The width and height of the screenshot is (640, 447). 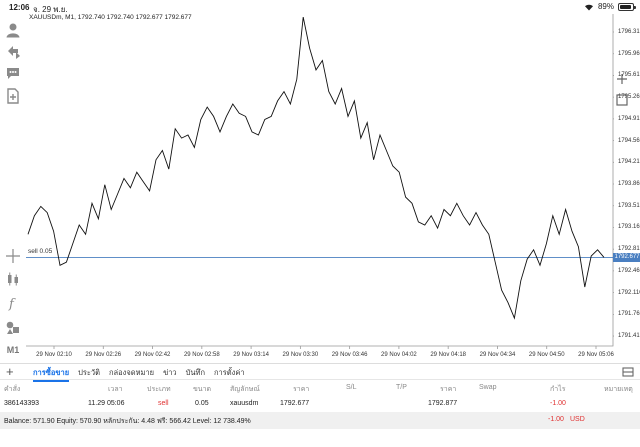 What do you see at coordinates (629, 162) in the screenshot?
I see `y-axis-label: 1794.210` at bounding box center [629, 162].